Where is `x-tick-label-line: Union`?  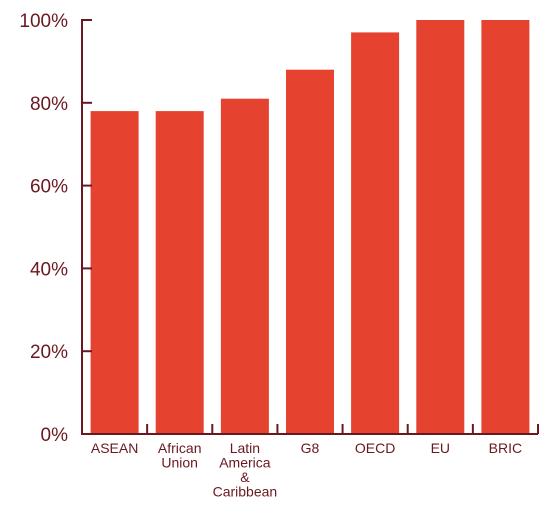
x-tick-label-line: Union is located at coordinates (179, 463).